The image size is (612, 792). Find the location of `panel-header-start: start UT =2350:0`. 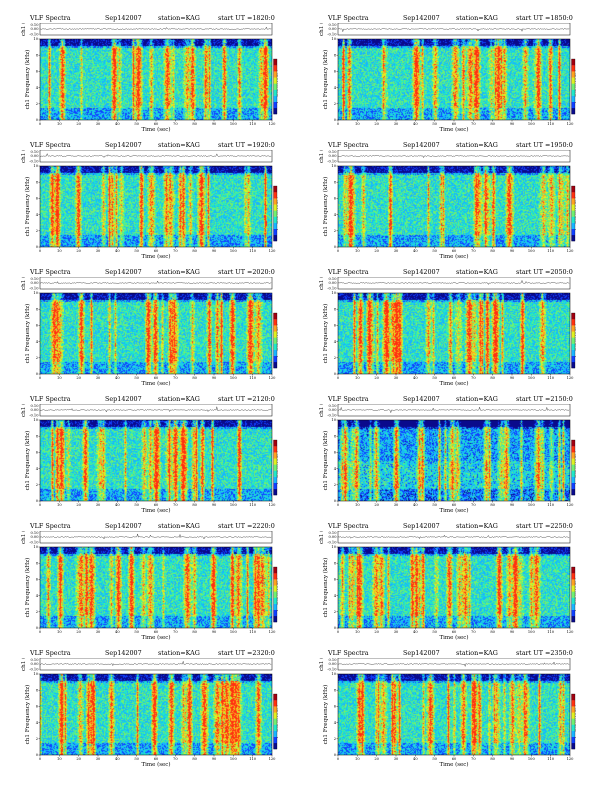

panel-header-start: start UT =2350:0 is located at coordinates (544, 653).